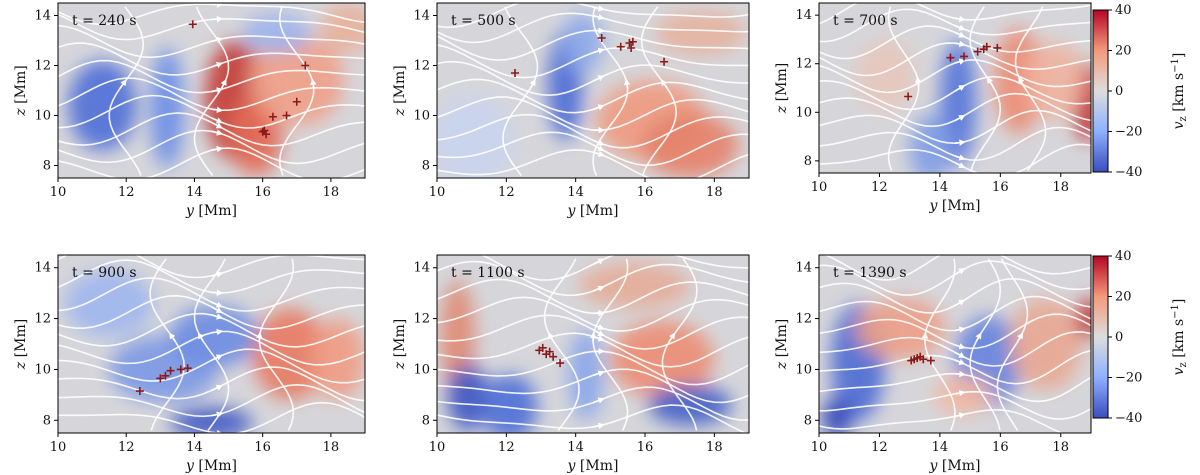 This screenshot has height=475, width=1200. What do you see at coordinates (194, 192) in the screenshot?
I see `x-tick-label: 14` at bounding box center [194, 192].